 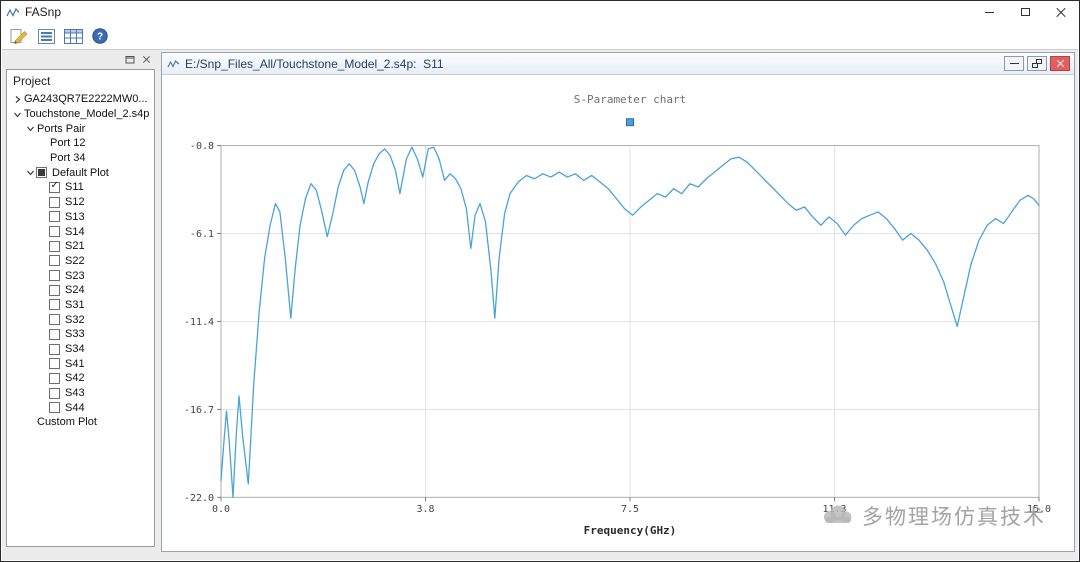 I want to click on chevron-right-icon, so click(x=17, y=99).